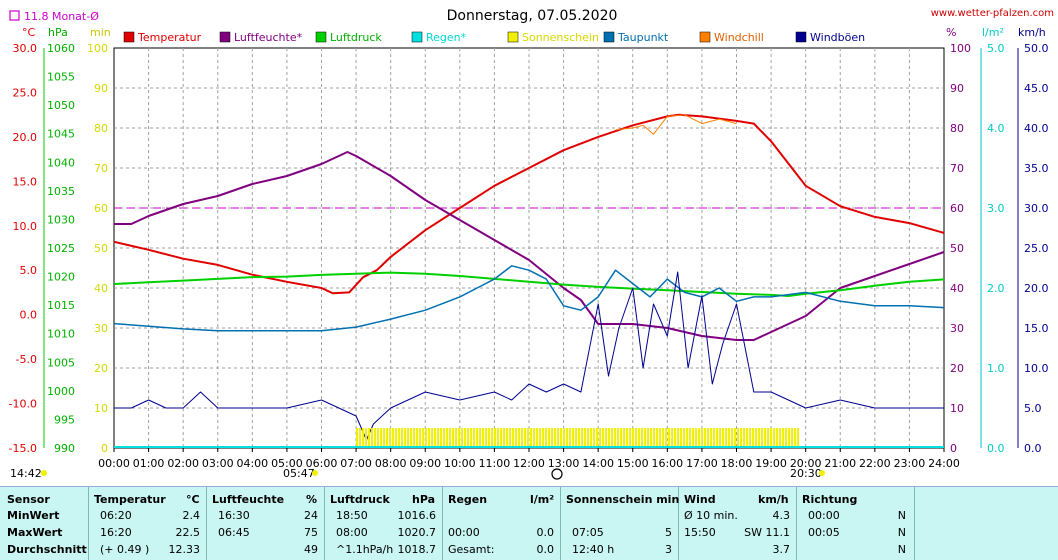 The width and height of the screenshot is (1058, 560). Describe the element at coordinates (311, 532) in the screenshot. I see `stats-cell-hum-val: 75` at that location.